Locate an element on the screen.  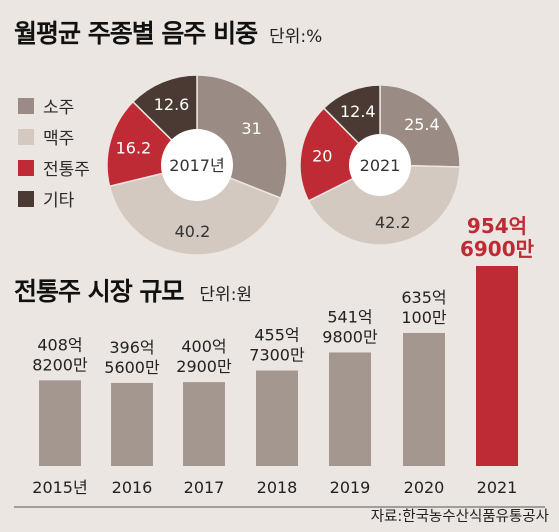
bar-category-3: 2018 is located at coordinates (277, 487).